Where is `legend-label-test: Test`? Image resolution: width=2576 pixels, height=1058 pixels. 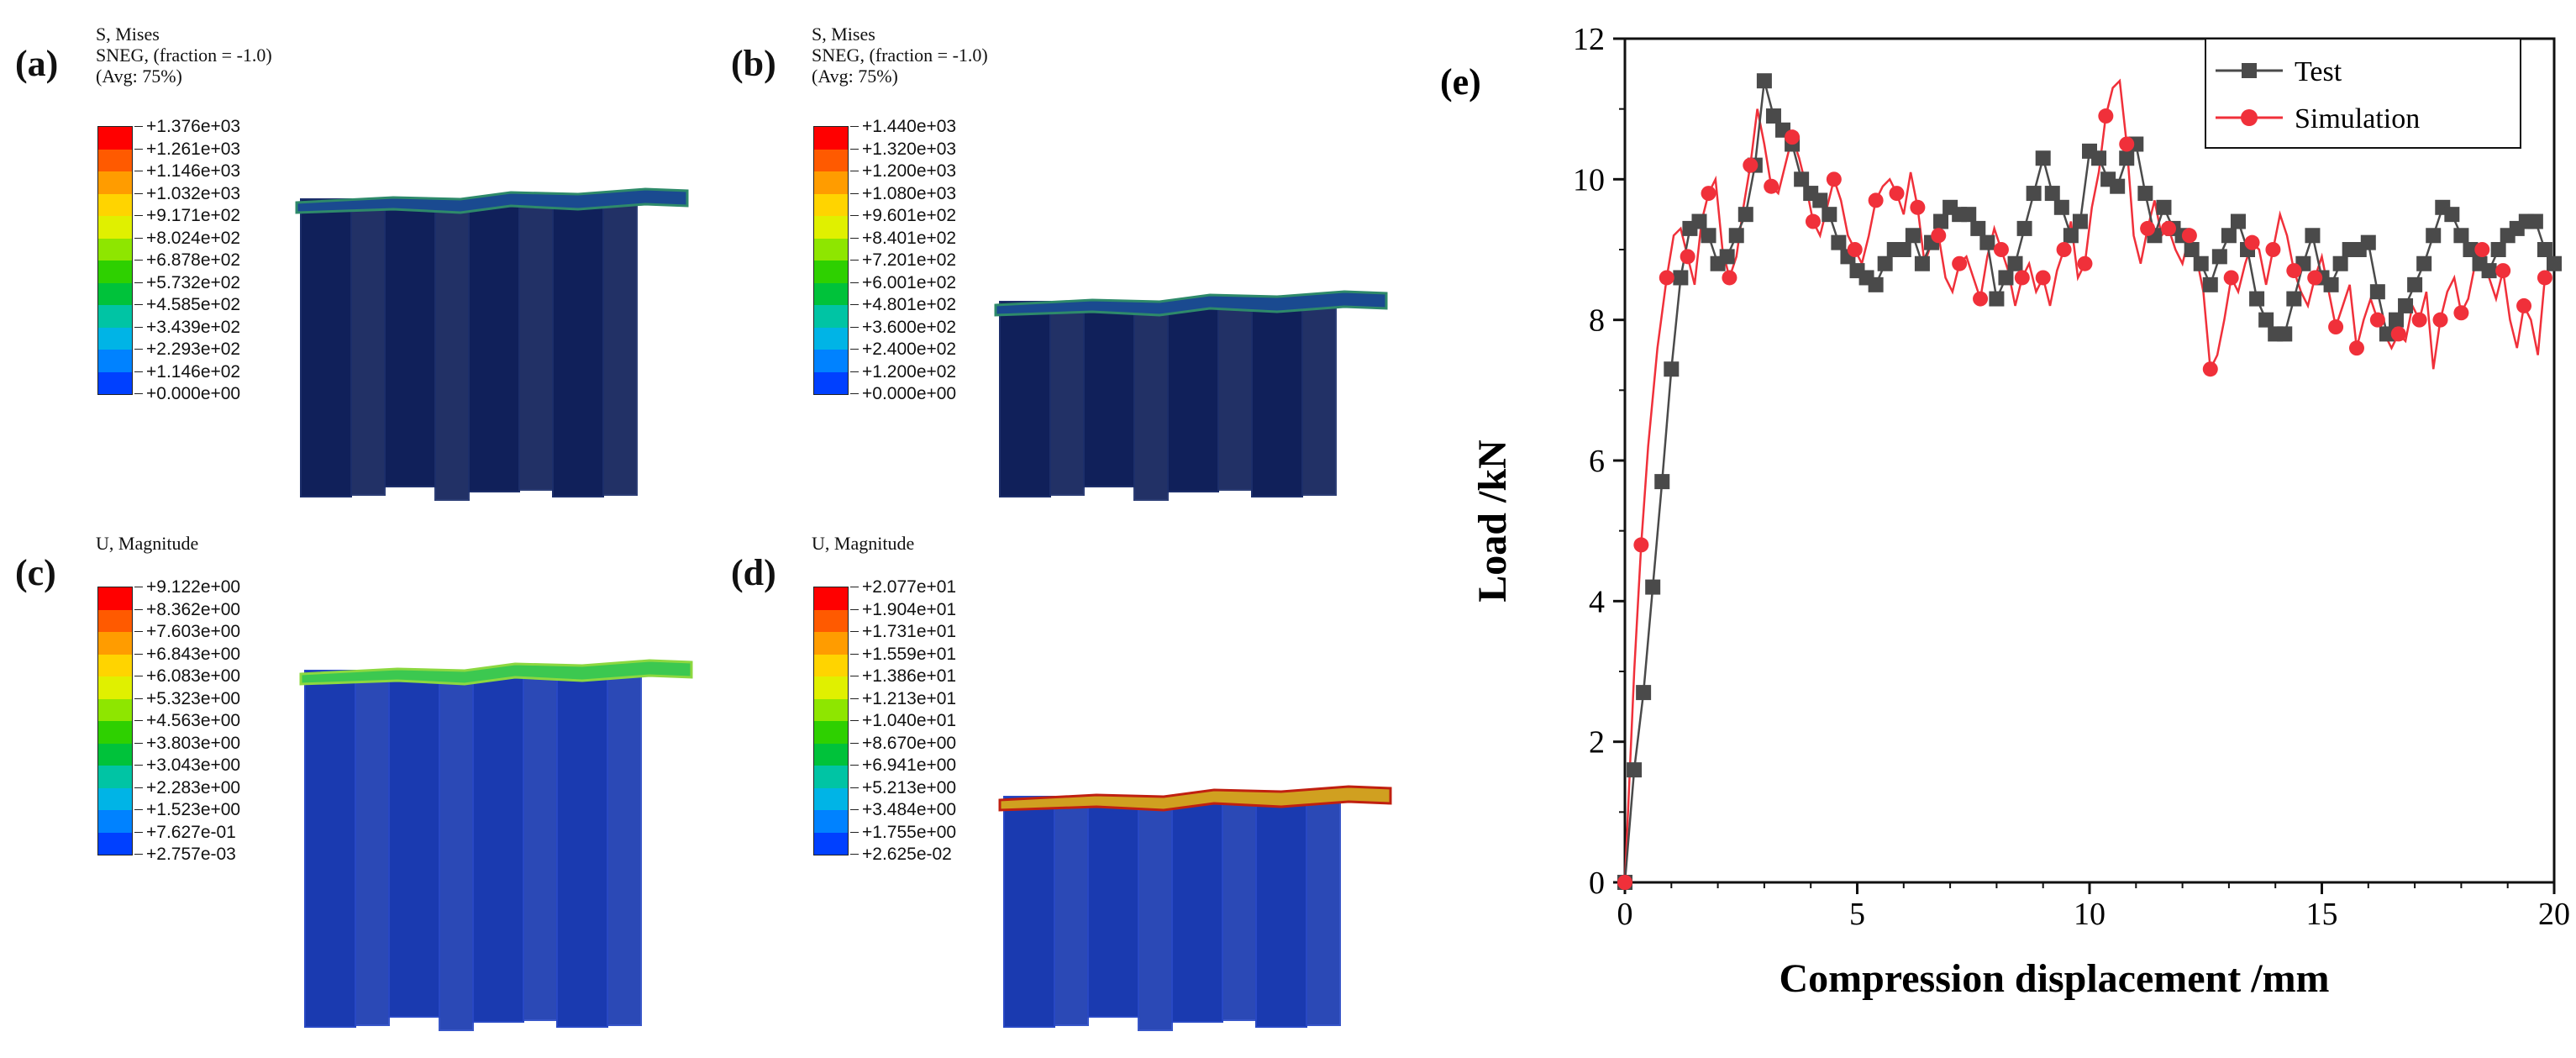
legend-label-test: Test is located at coordinates (2318, 71).